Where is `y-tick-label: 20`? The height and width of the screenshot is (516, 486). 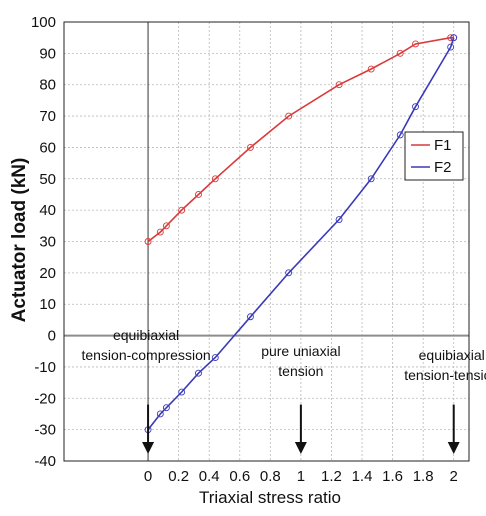
y-tick-label: 20 is located at coordinates (47, 273).